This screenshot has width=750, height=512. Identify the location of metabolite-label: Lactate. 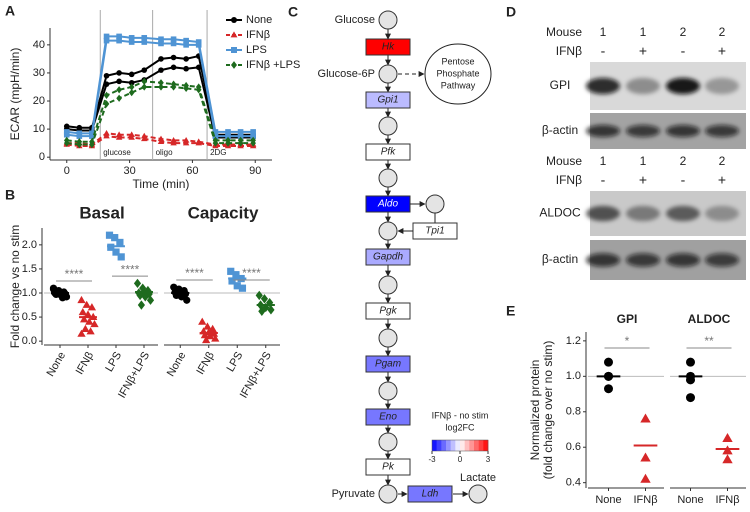
(478, 478).